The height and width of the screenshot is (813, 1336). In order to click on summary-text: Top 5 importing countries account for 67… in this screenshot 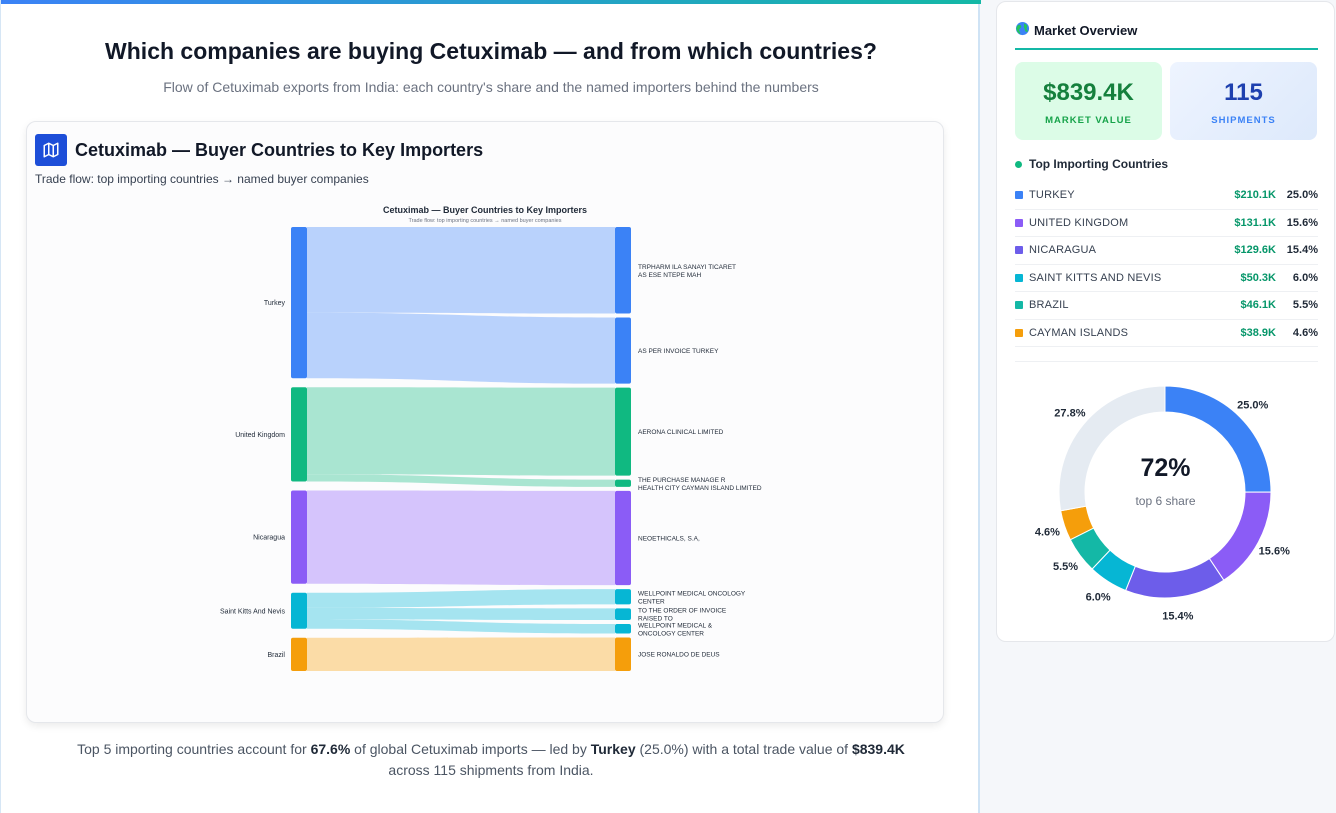, I will do `click(491, 760)`.